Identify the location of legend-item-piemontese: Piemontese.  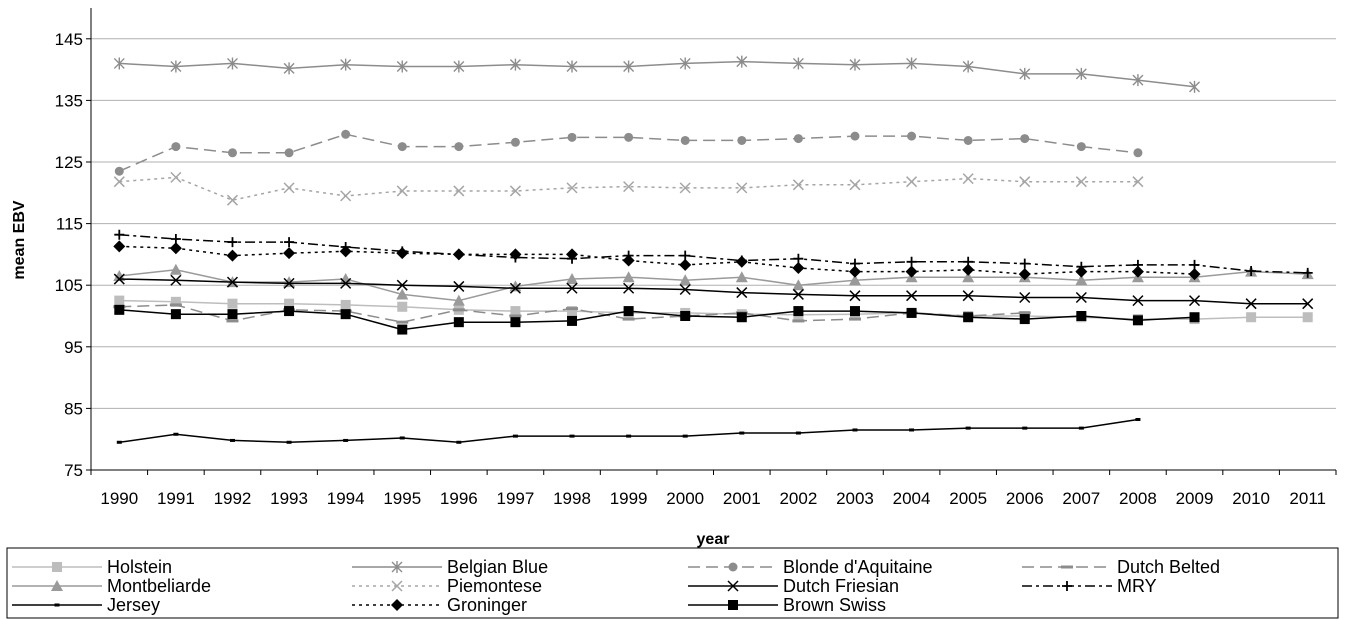
(447, 586).